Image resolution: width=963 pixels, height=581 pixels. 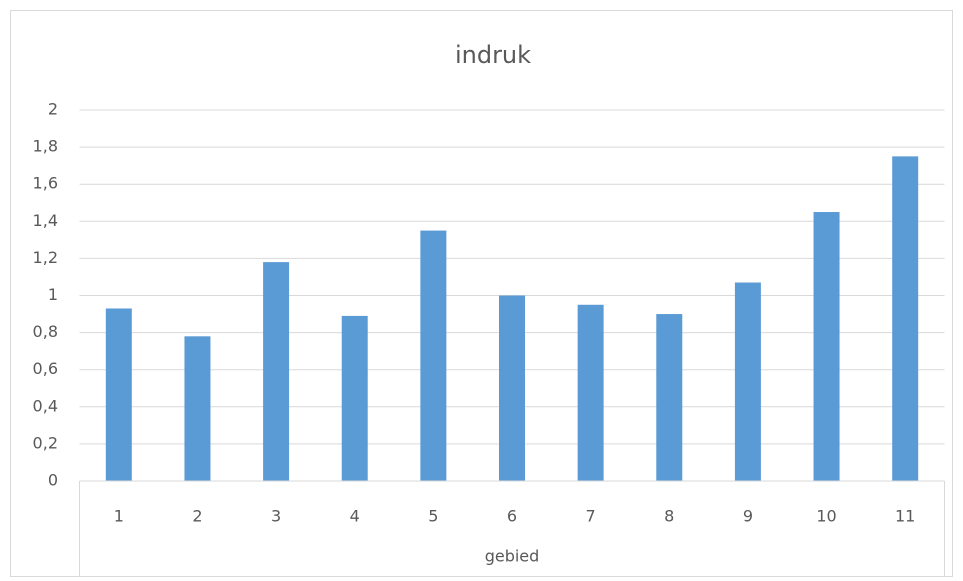 What do you see at coordinates (826, 516) in the screenshot?
I see `x-tick-label: 10` at bounding box center [826, 516].